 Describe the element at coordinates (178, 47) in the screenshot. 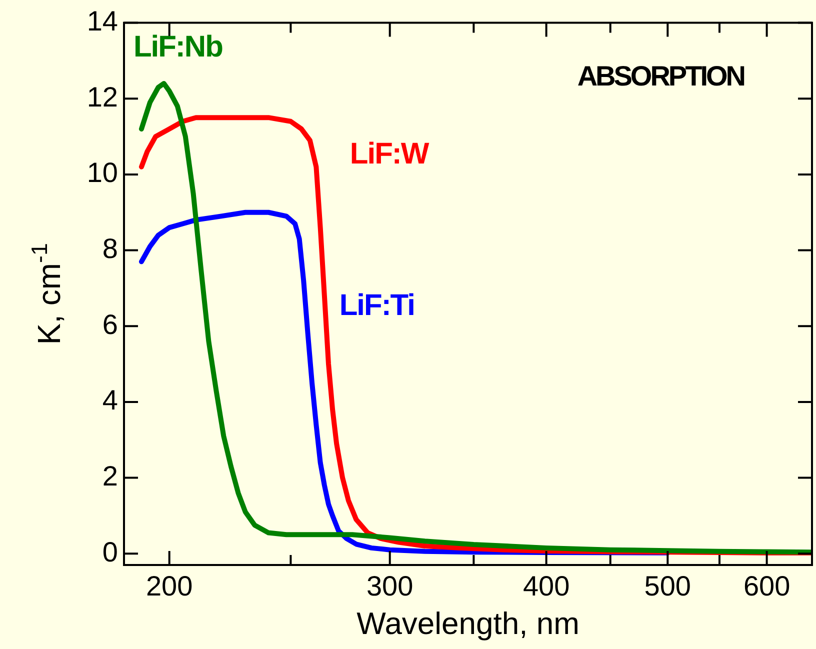

I see `series-label: LiF:Nb` at that location.